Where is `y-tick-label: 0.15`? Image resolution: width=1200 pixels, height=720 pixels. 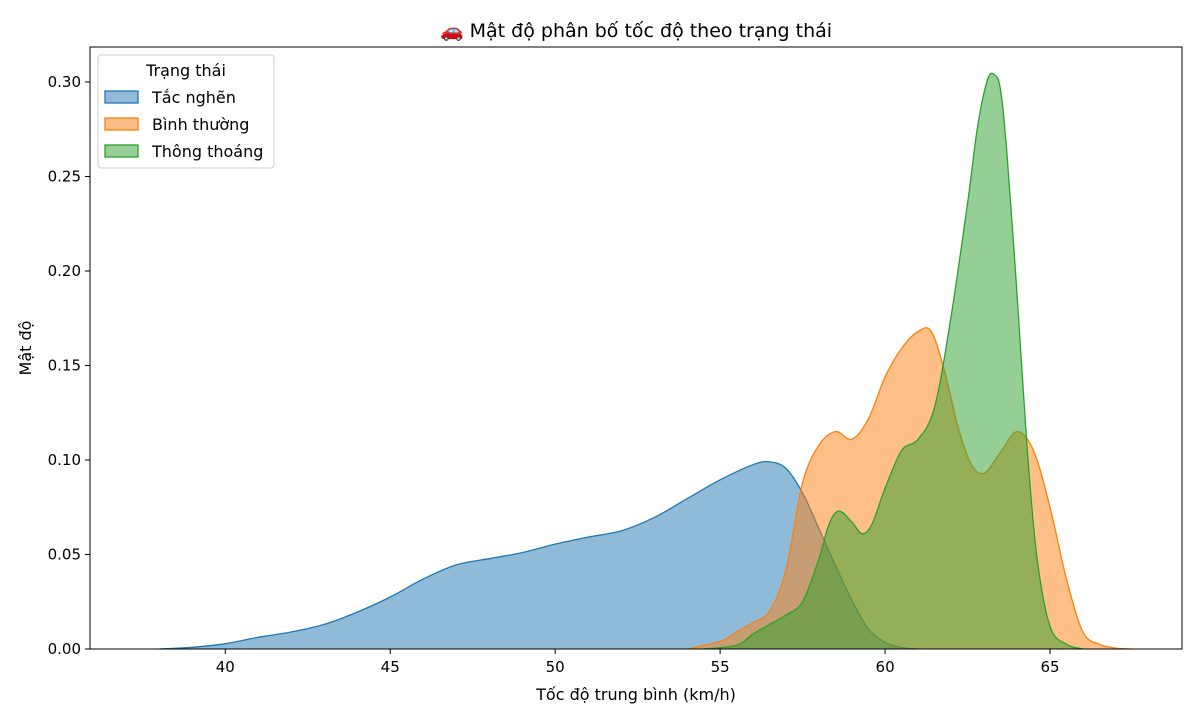
y-tick-label: 0.15 is located at coordinates (64, 365).